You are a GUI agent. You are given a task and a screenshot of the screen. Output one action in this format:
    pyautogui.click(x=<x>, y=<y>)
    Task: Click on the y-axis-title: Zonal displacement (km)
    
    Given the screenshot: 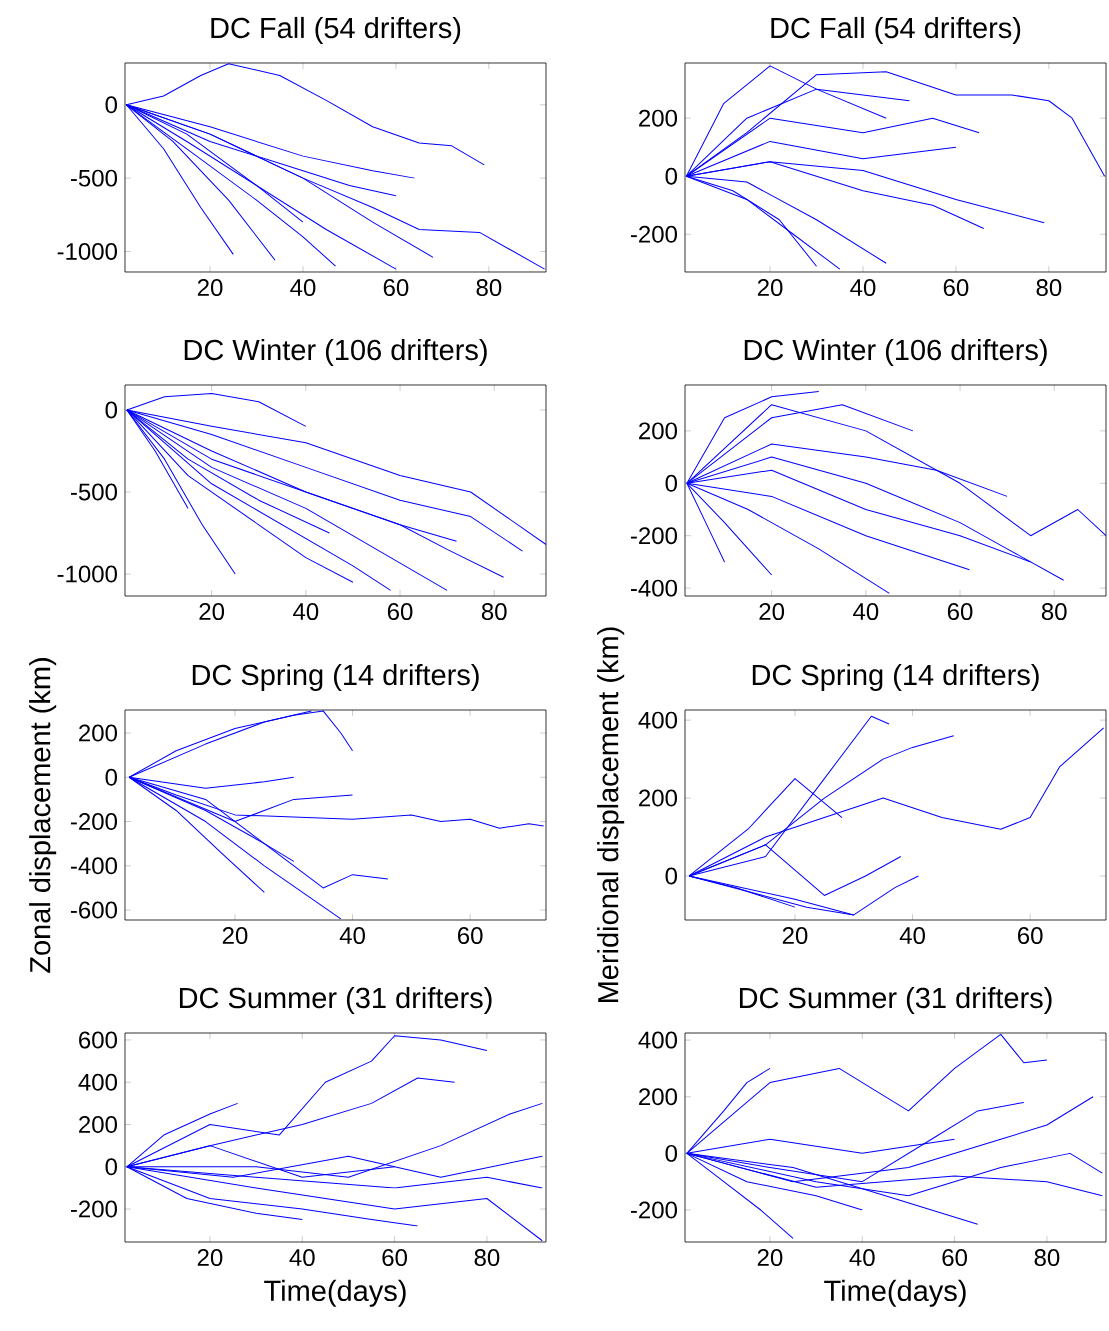 What is the action you would take?
    pyautogui.click(x=43, y=815)
    